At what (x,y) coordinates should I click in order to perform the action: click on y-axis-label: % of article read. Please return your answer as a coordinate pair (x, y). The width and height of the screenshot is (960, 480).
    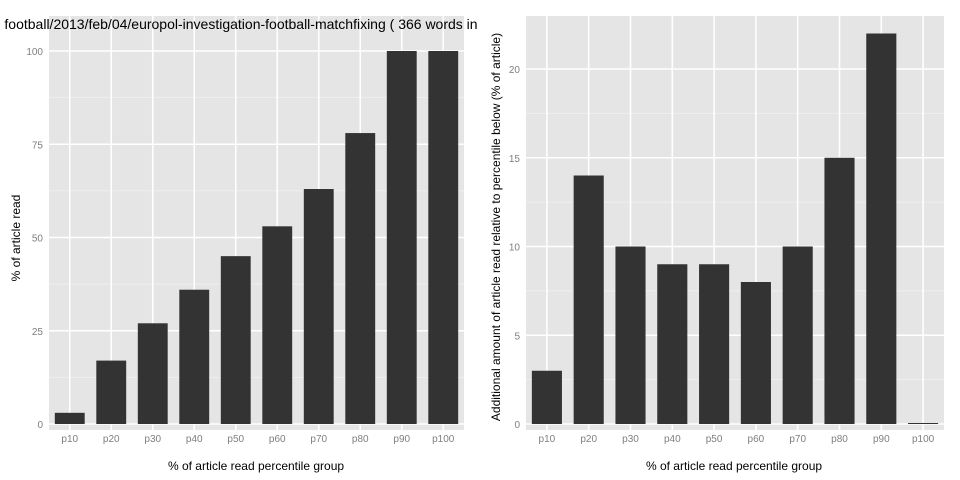
    Looking at the image, I should click on (16, 238).